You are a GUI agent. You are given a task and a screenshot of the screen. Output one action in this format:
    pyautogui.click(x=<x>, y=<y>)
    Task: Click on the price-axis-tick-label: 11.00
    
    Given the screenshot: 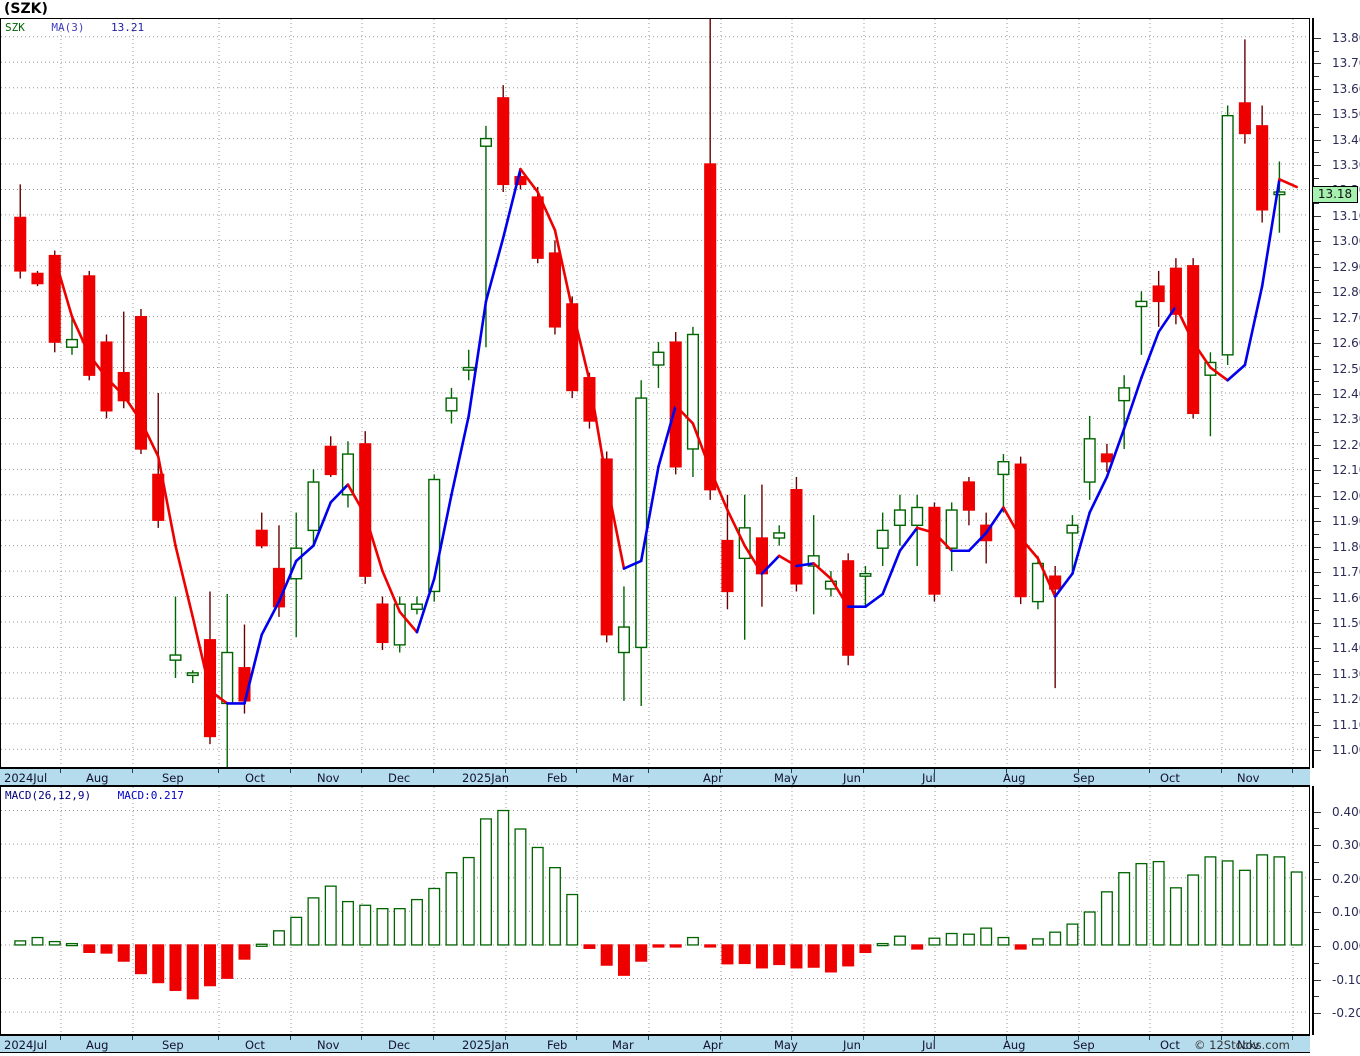 What is the action you would take?
    pyautogui.click(x=1346, y=750)
    